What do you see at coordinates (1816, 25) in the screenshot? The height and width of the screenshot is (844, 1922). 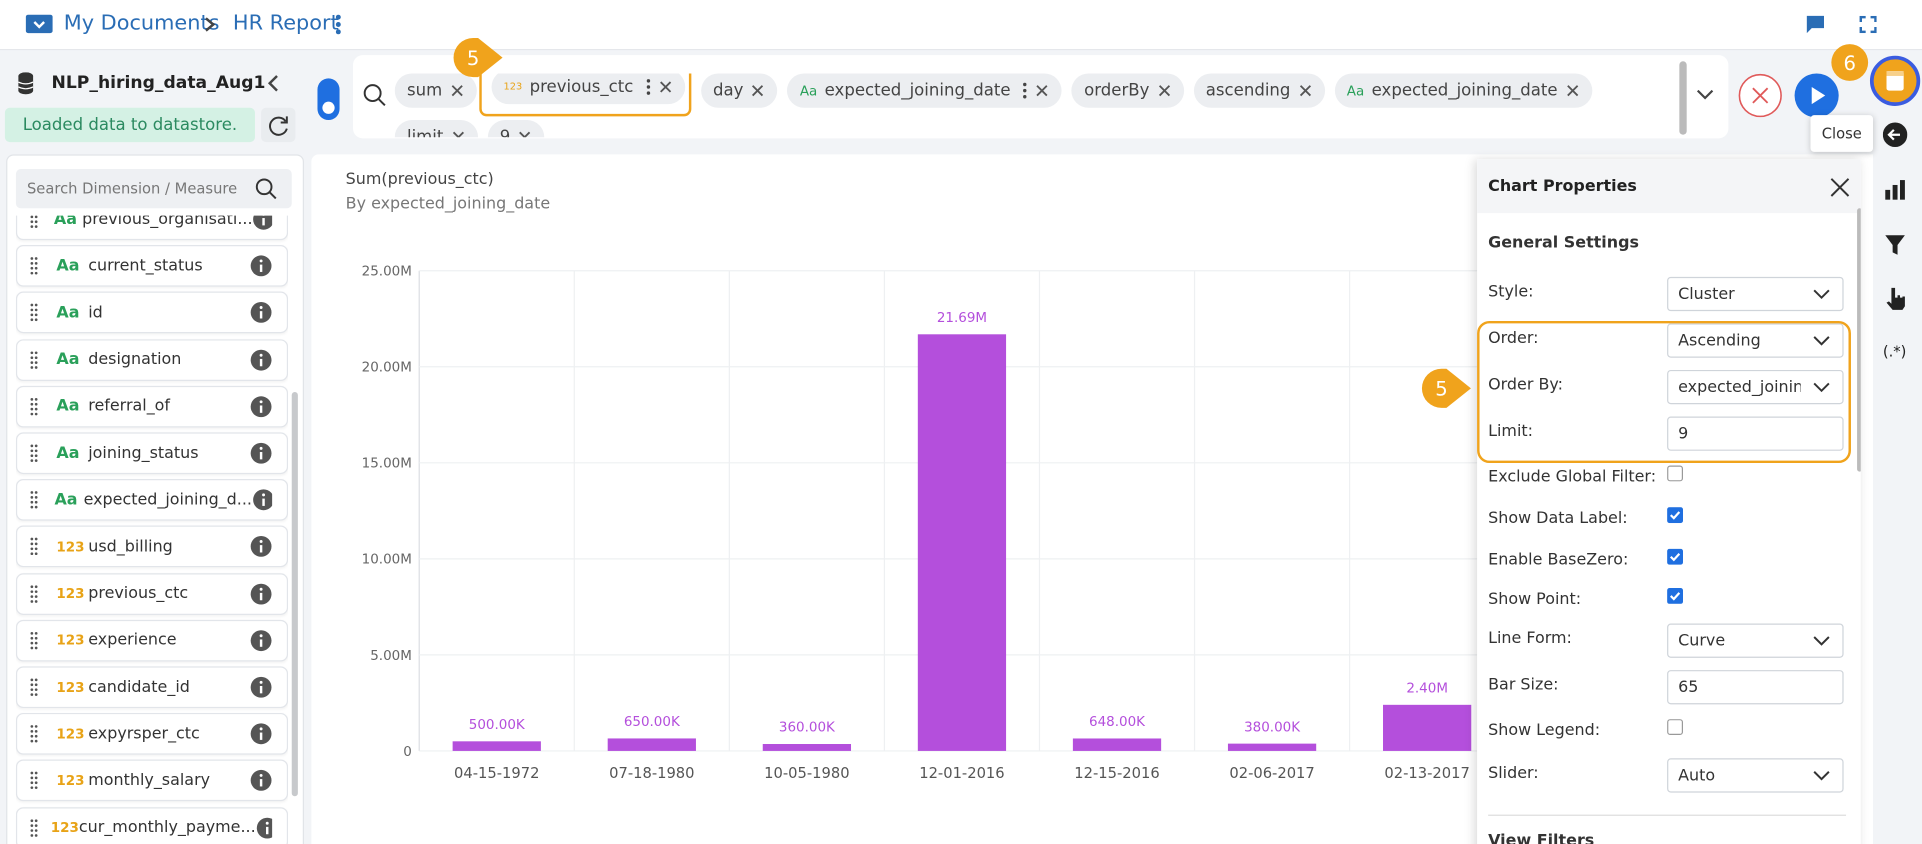 I see `comment-icon` at bounding box center [1816, 25].